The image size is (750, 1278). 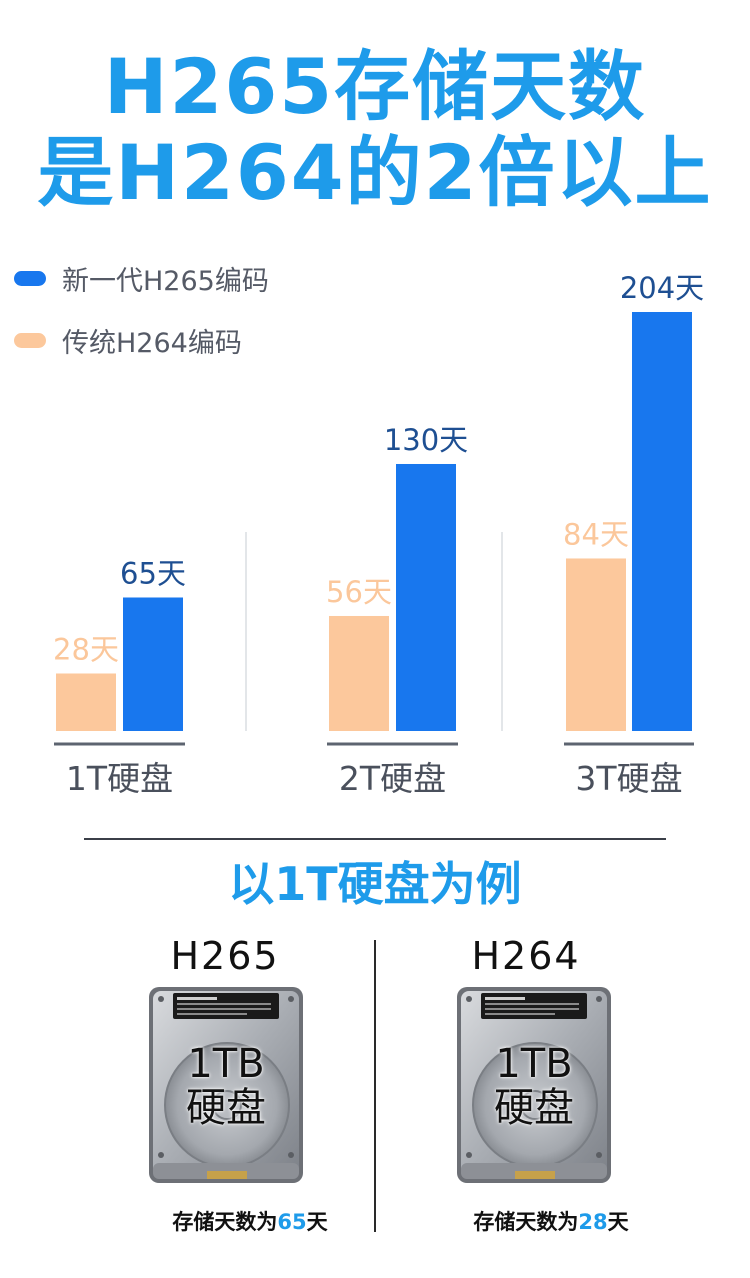 What do you see at coordinates (375, 884) in the screenshot?
I see `comparison-title: 以1T硬盘为例` at bounding box center [375, 884].